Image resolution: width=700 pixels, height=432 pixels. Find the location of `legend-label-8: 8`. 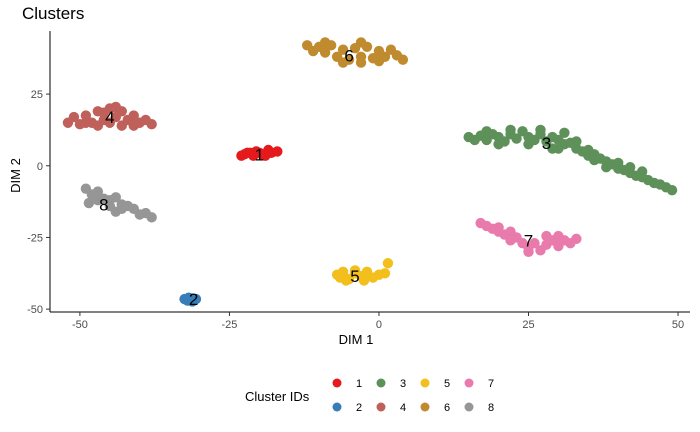

legend-label-8: 8 is located at coordinates (491, 408).